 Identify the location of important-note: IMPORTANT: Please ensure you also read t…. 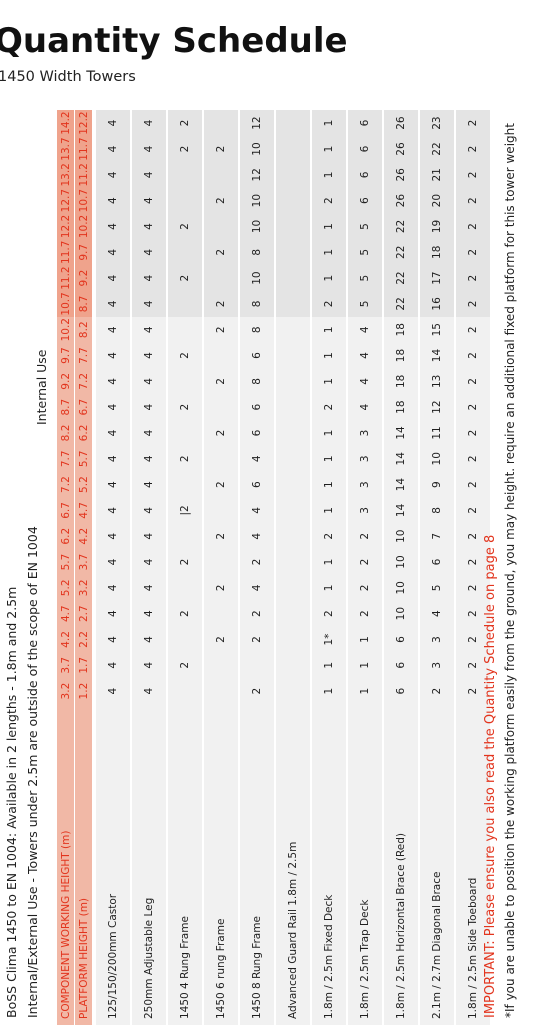
(490, 776).